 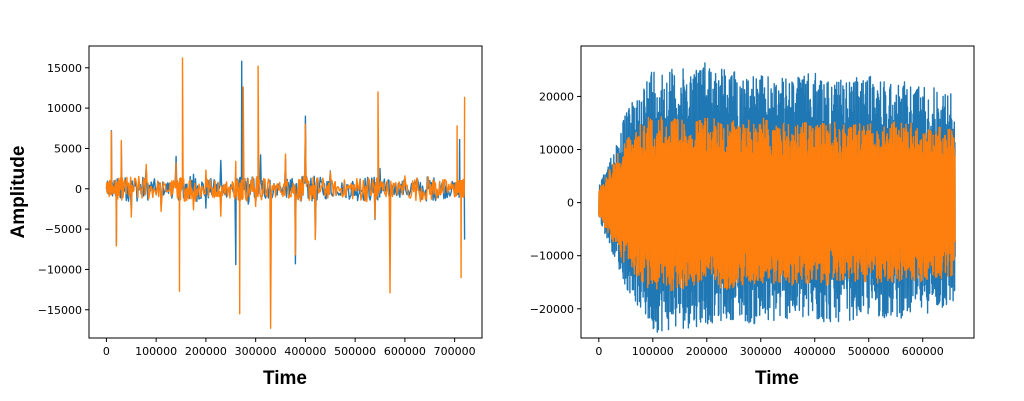 I want to click on right-chart-y-ticks: −20000 −10000 0 10000 20000, so click(x=555, y=203).